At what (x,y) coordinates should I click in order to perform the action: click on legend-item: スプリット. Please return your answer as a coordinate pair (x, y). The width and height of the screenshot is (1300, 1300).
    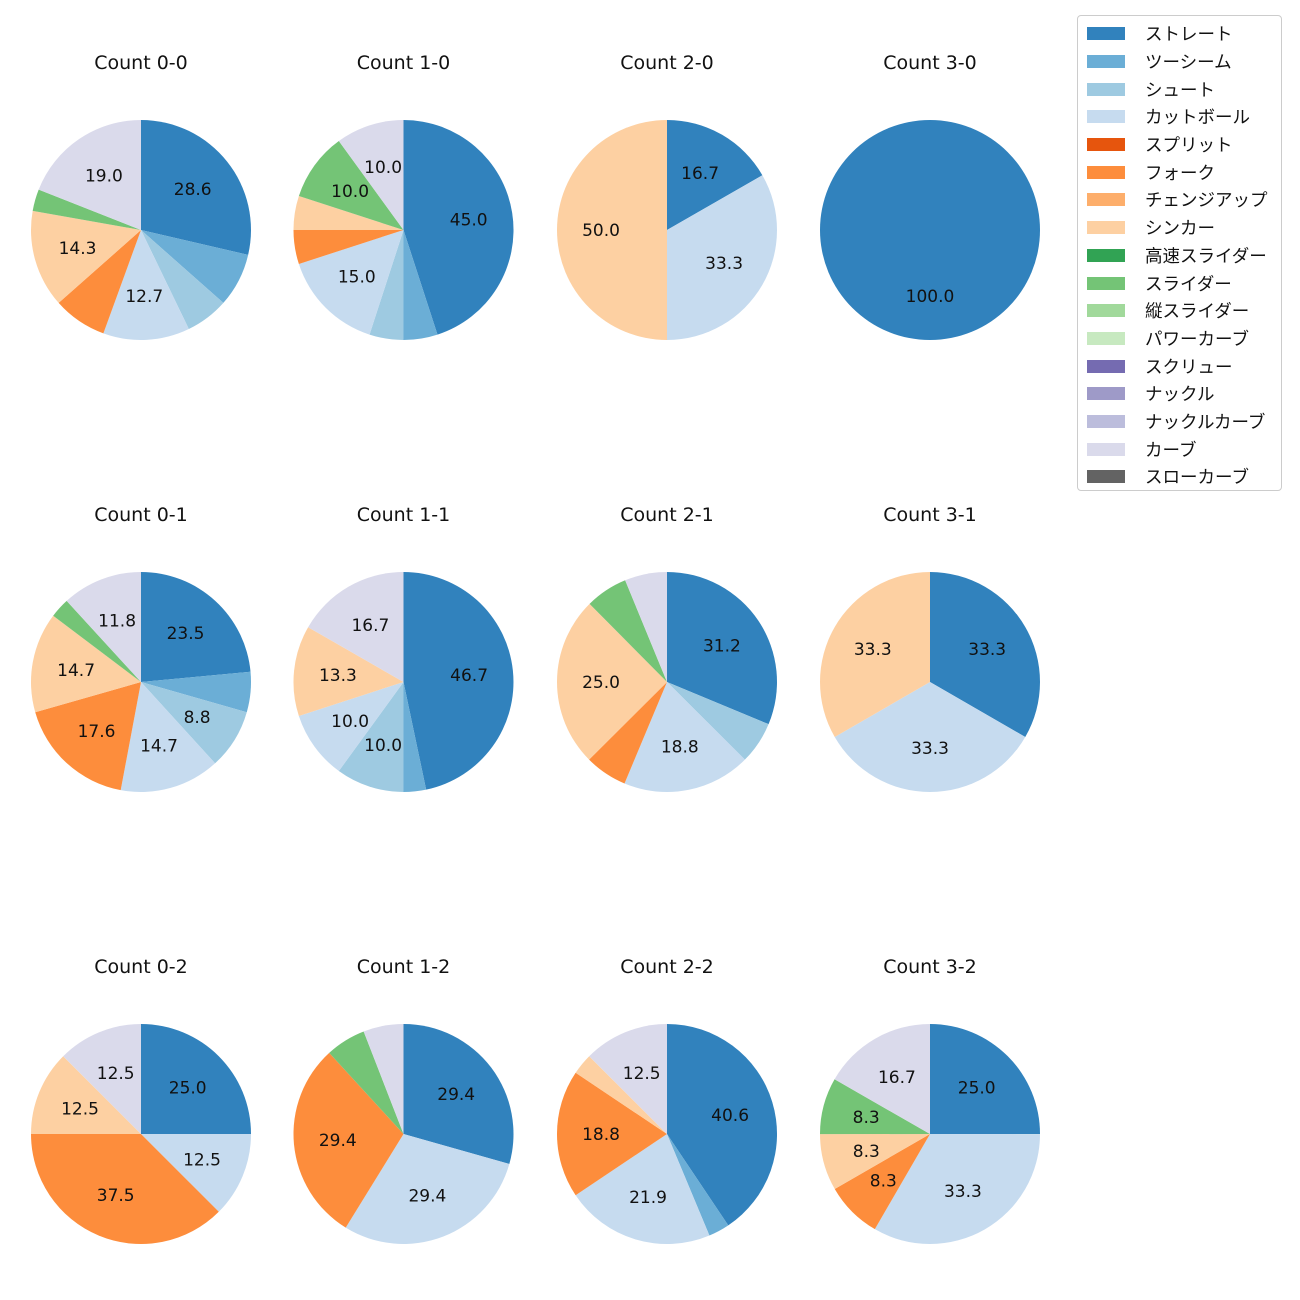
    Looking at the image, I should click on (1179, 145).